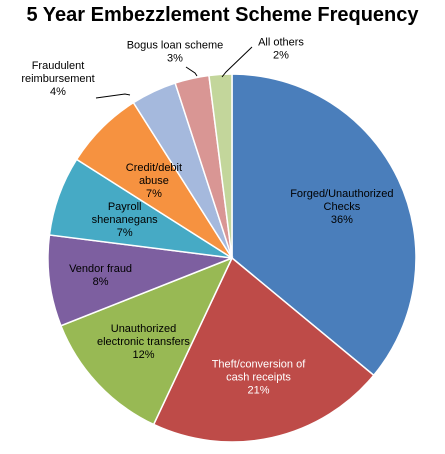 This screenshot has width=445, height=454. I want to click on slice-value-label: 12%, so click(143, 355).